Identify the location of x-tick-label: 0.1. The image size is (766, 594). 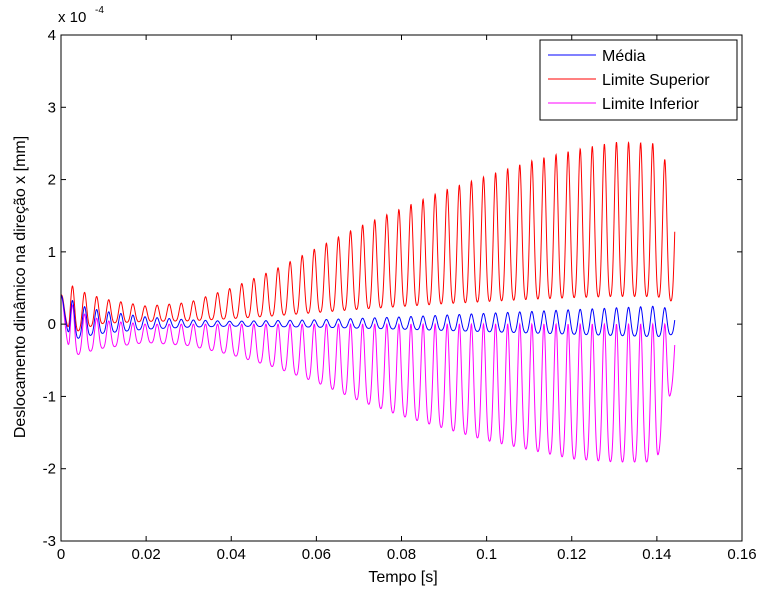
(486, 554).